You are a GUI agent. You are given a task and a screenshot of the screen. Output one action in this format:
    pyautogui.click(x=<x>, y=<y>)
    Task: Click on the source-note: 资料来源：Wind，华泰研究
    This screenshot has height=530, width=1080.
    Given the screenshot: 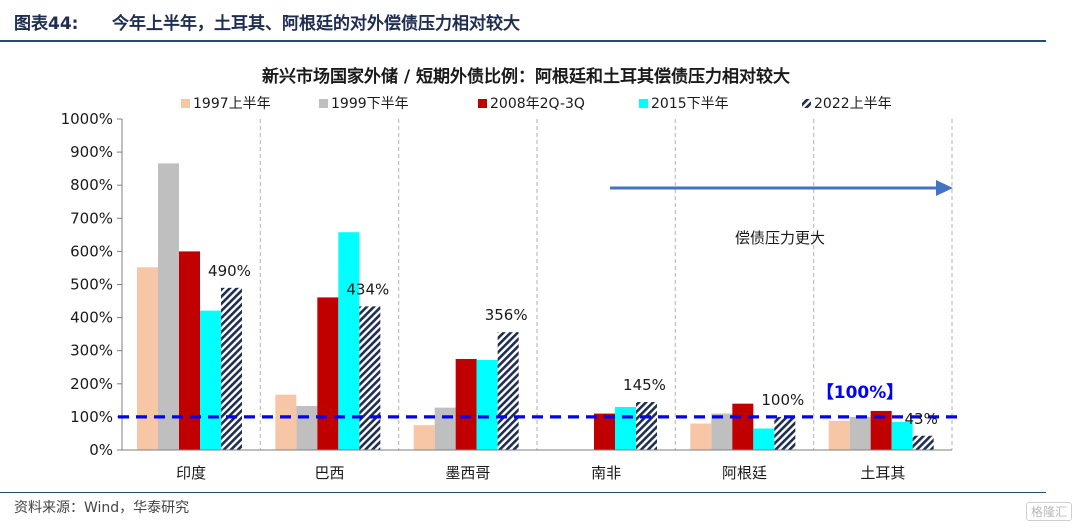 What is the action you would take?
    pyautogui.click(x=102, y=508)
    